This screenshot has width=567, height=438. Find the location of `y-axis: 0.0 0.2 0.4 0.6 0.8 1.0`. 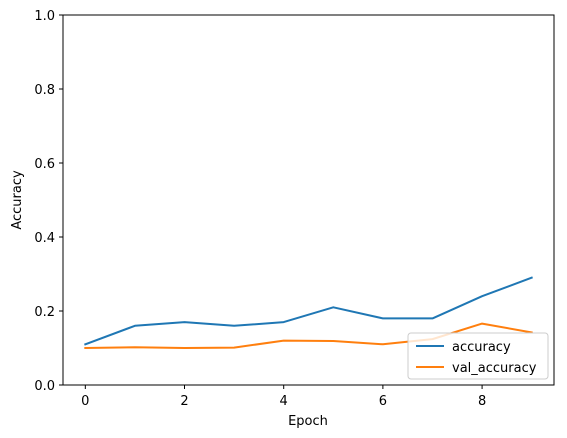

y-axis: 0.0 0.2 0.4 0.6 0.8 1.0 is located at coordinates (48, 201).